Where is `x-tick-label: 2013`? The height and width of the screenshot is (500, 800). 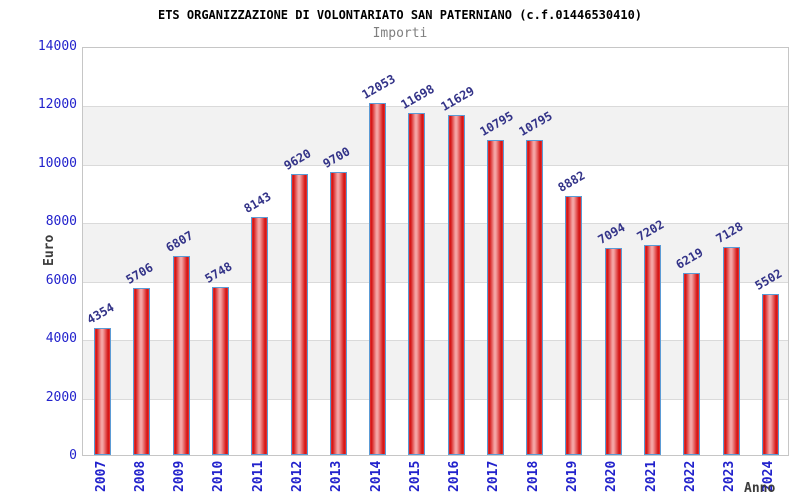 x-tick-label: 2013 is located at coordinates (337, 476).